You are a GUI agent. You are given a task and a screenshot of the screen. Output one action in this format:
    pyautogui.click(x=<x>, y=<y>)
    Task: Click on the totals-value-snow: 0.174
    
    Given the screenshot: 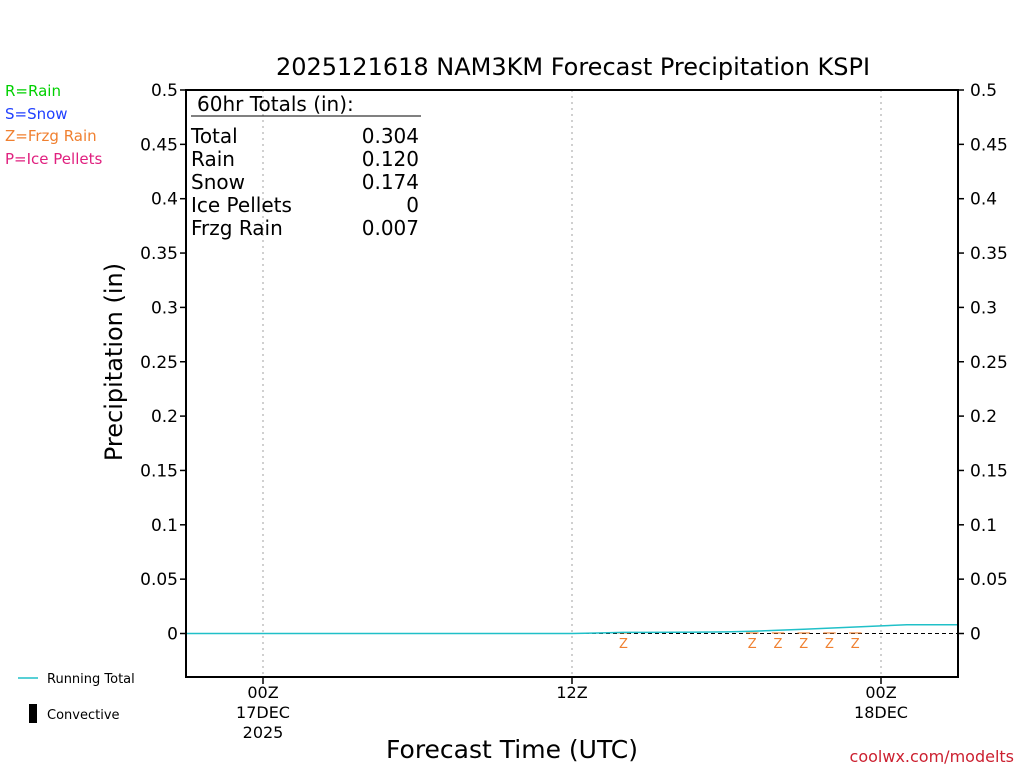 What is the action you would take?
    pyautogui.click(x=390, y=182)
    